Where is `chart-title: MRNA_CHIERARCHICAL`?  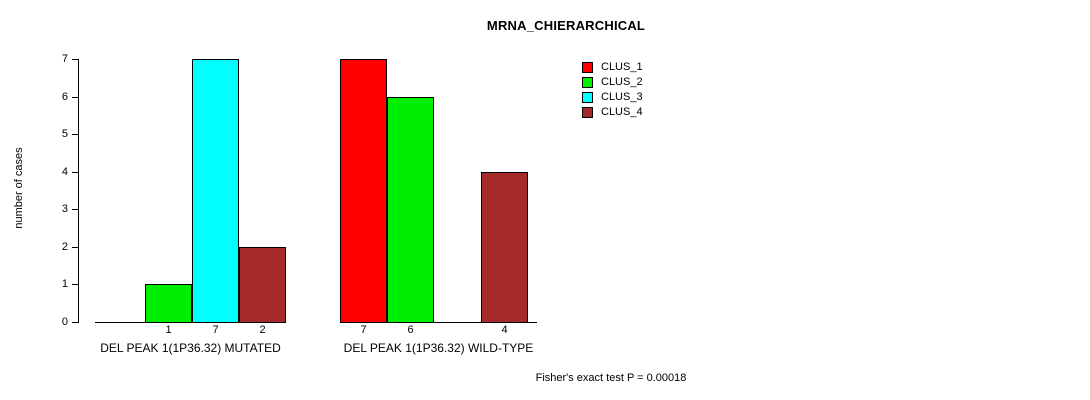
chart-title: MRNA_CHIERARCHICAL is located at coordinates (566, 25).